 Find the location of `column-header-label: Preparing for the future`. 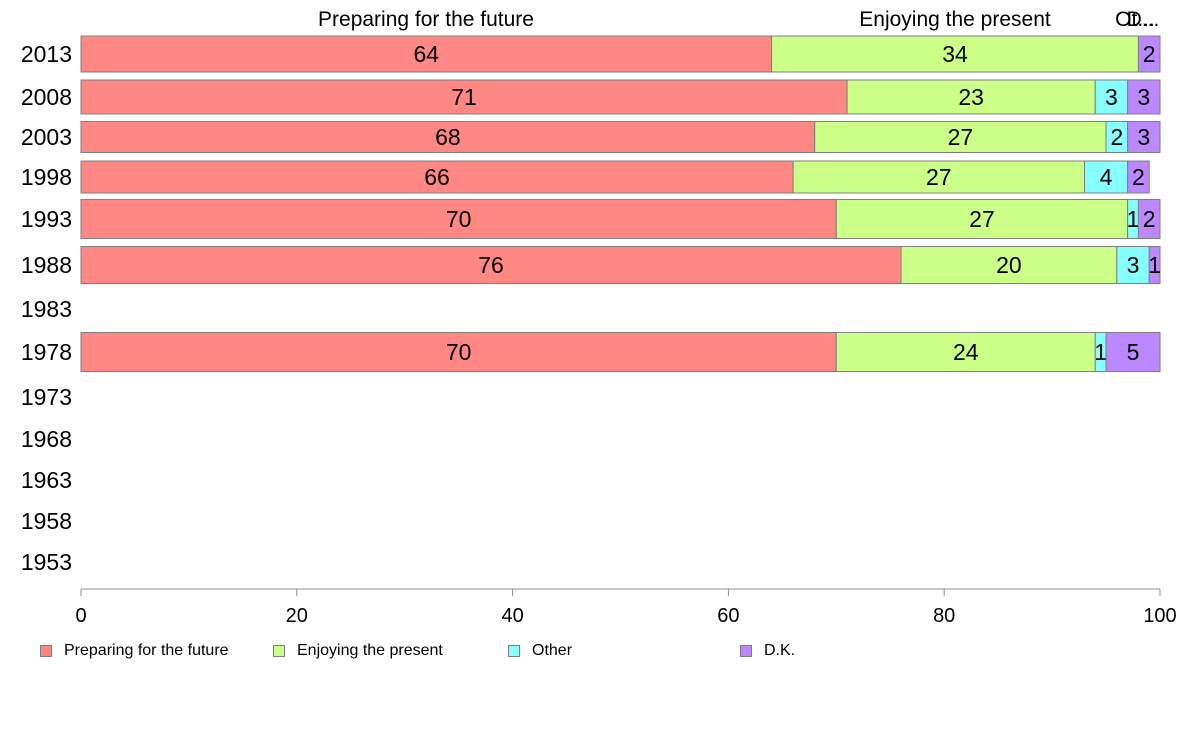

column-header-label: Preparing for the future is located at coordinates (426, 19).